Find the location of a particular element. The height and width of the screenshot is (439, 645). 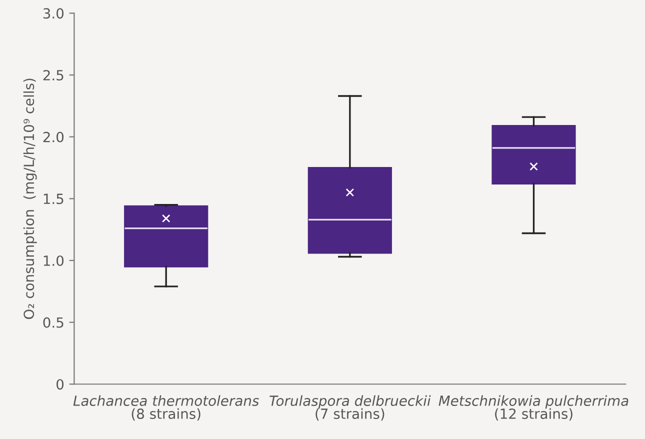

y-tick-label: 2.5 is located at coordinates (53, 75).